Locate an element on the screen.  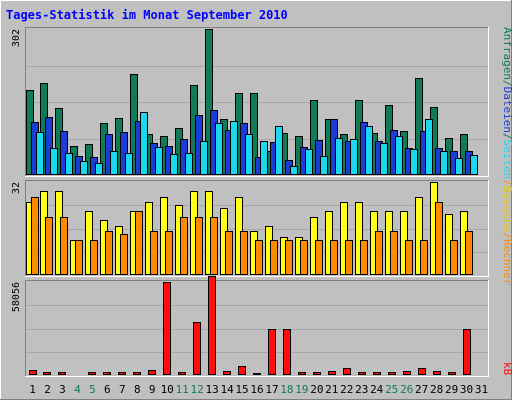
x-tick-label: 22 is located at coordinates (346, 389).